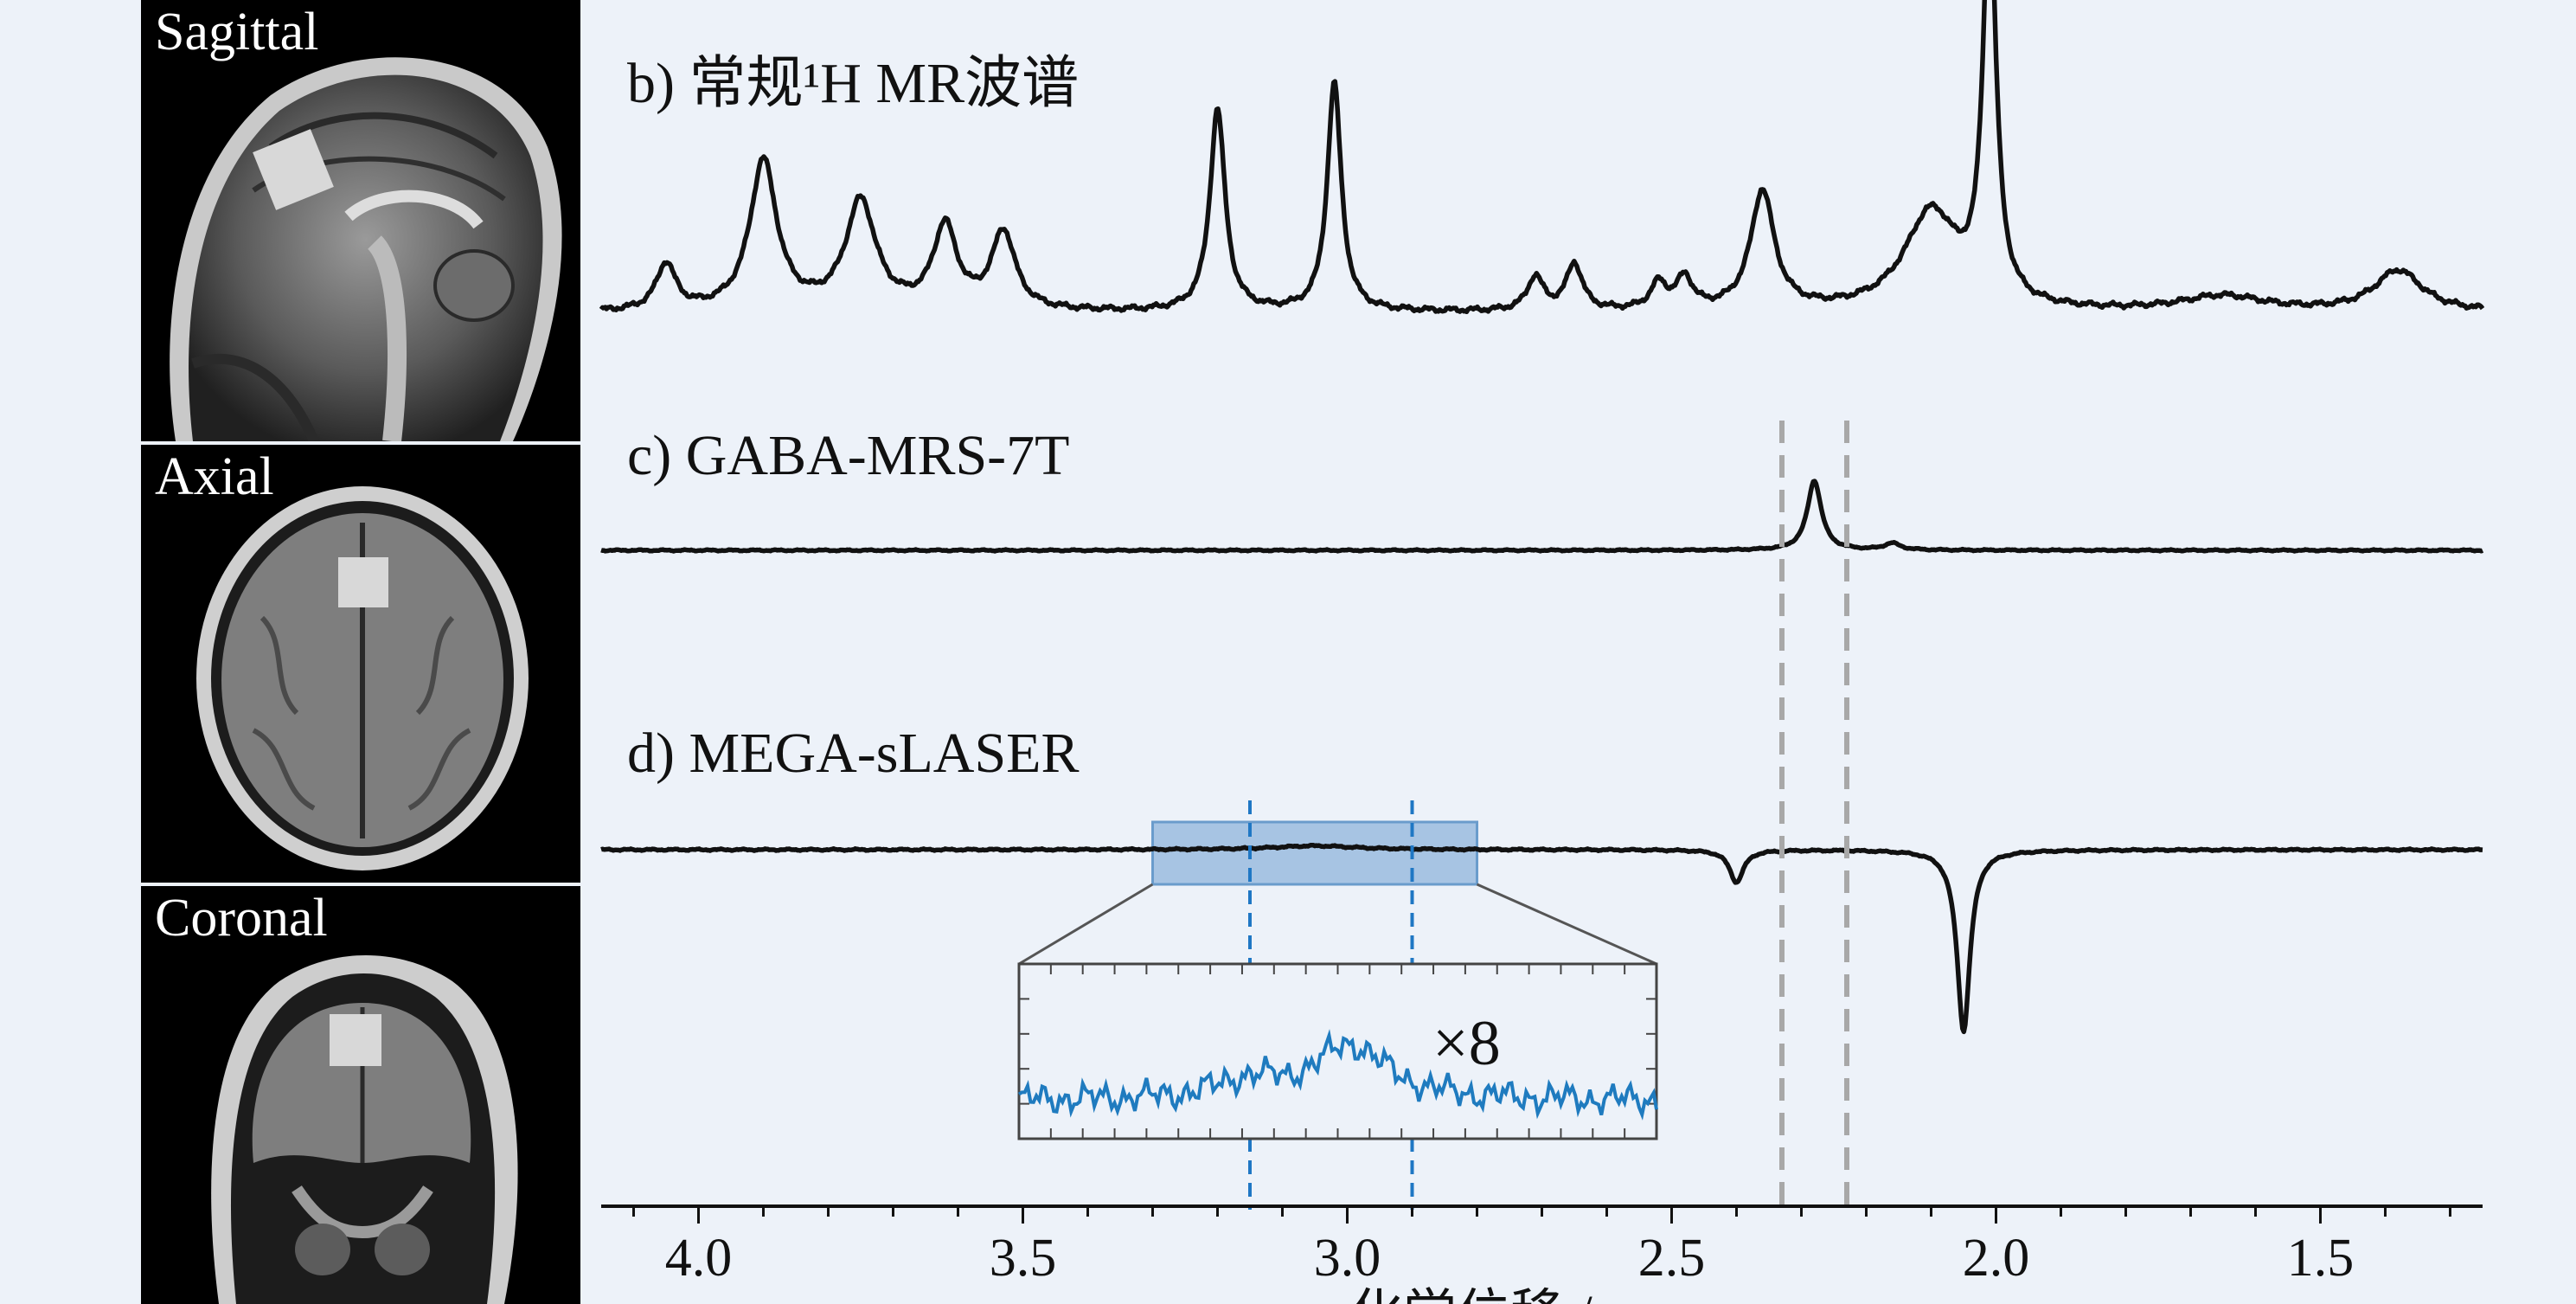 The width and height of the screenshot is (2576, 1304). What do you see at coordinates (364, 1130) in the screenshot?
I see `coronal-brain-image` at bounding box center [364, 1130].